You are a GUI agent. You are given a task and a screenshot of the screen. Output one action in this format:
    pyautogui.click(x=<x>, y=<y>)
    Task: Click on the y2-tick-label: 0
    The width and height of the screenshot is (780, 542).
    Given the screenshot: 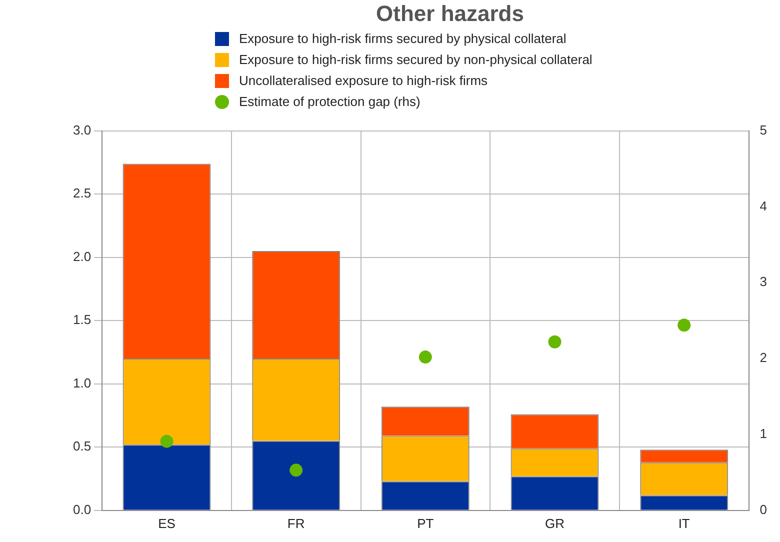 What is the action you would take?
    pyautogui.click(x=764, y=509)
    